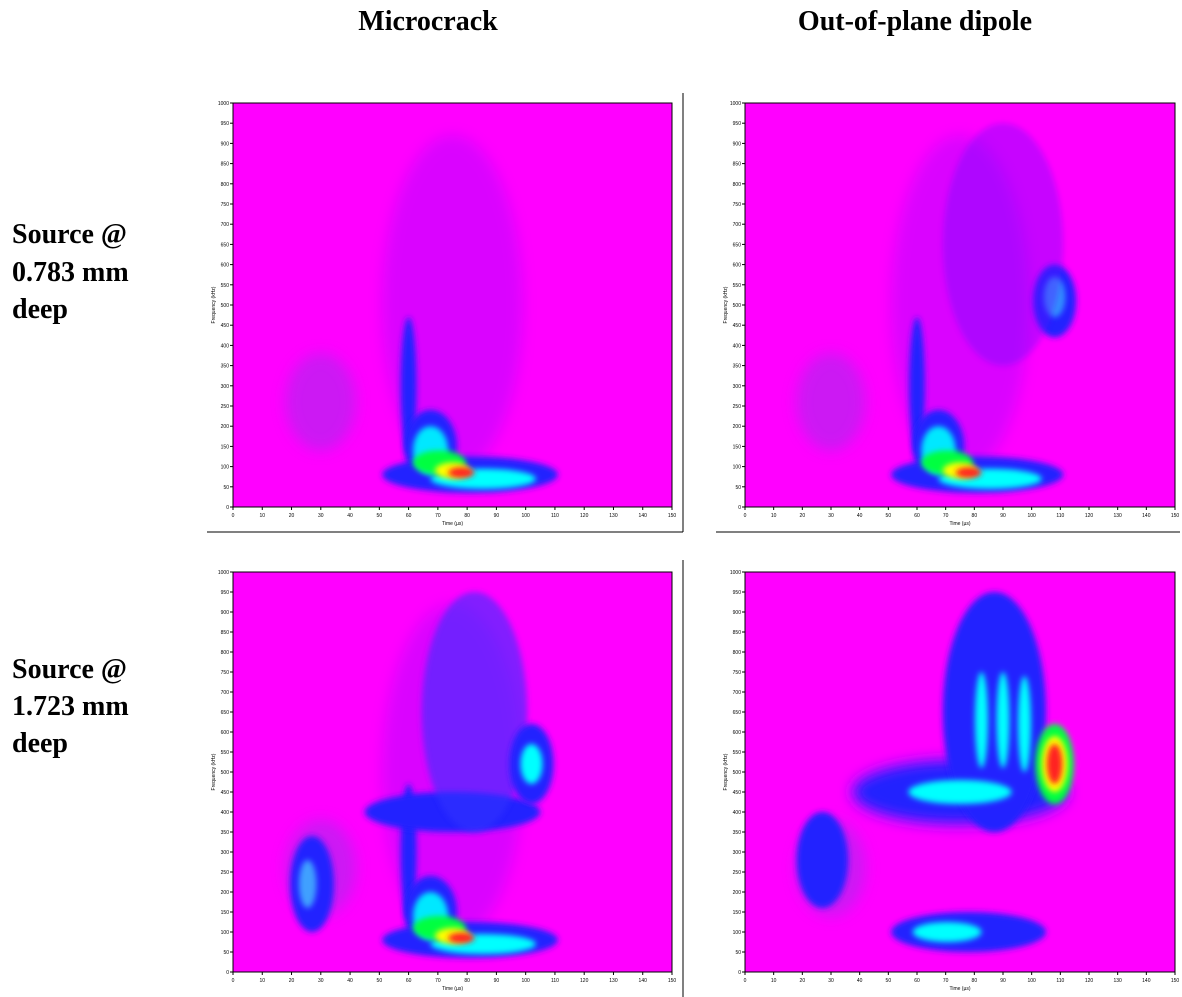  I want to click on x-tick-label: 150, so click(1175, 516).